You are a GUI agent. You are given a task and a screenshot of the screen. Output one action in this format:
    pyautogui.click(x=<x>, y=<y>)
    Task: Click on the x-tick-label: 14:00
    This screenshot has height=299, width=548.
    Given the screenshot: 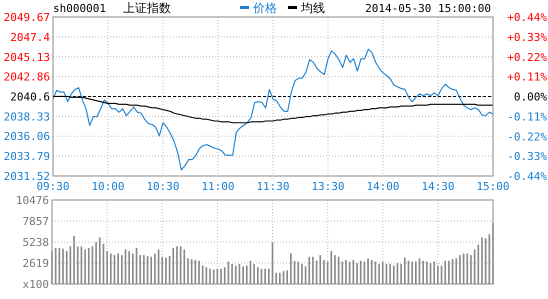 What is the action you would take?
    pyautogui.click(x=383, y=186)
    